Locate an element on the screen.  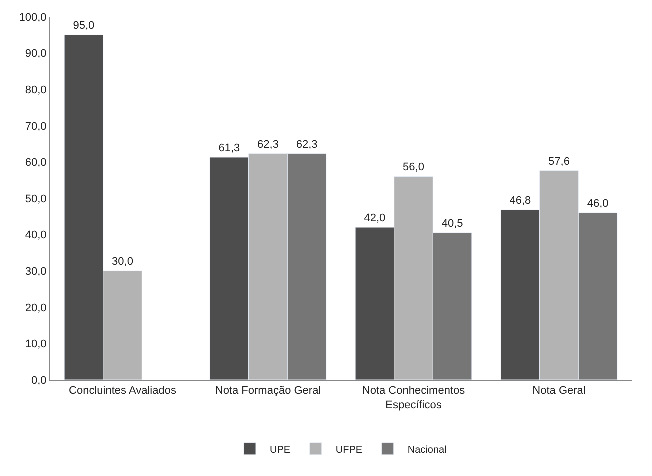
x-tick-label: Nota Formação Geral is located at coordinates (268, 391).